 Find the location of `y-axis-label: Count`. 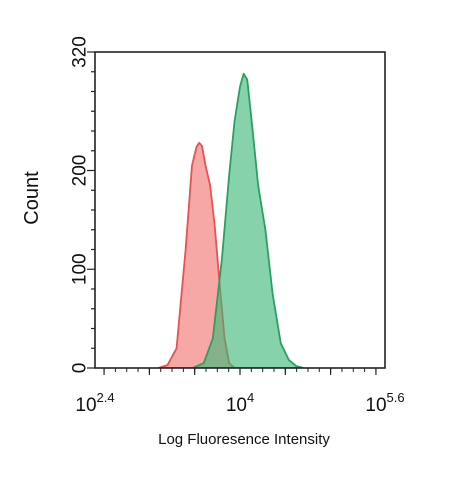

y-axis-label: Count is located at coordinates (32, 198).